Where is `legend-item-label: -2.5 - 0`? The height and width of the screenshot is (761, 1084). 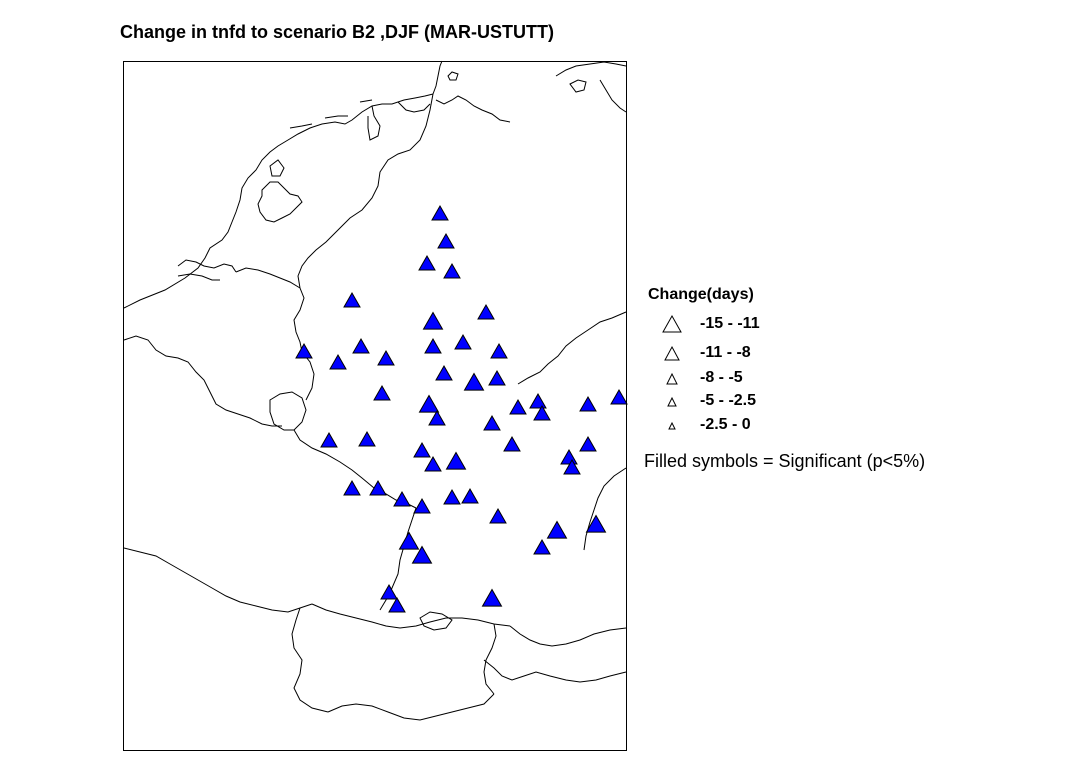
legend-item-label: -2.5 - 0 is located at coordinates (725, 424).